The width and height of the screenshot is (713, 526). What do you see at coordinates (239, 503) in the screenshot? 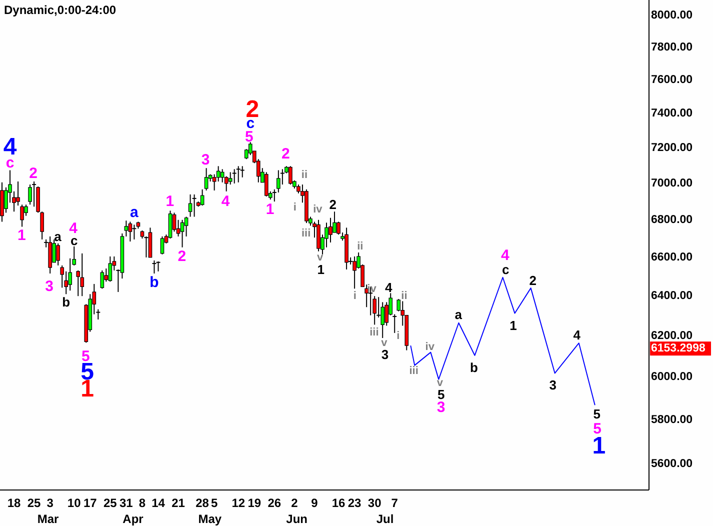
I see `x-tick-label: 12` at bounding box center [239, 503].